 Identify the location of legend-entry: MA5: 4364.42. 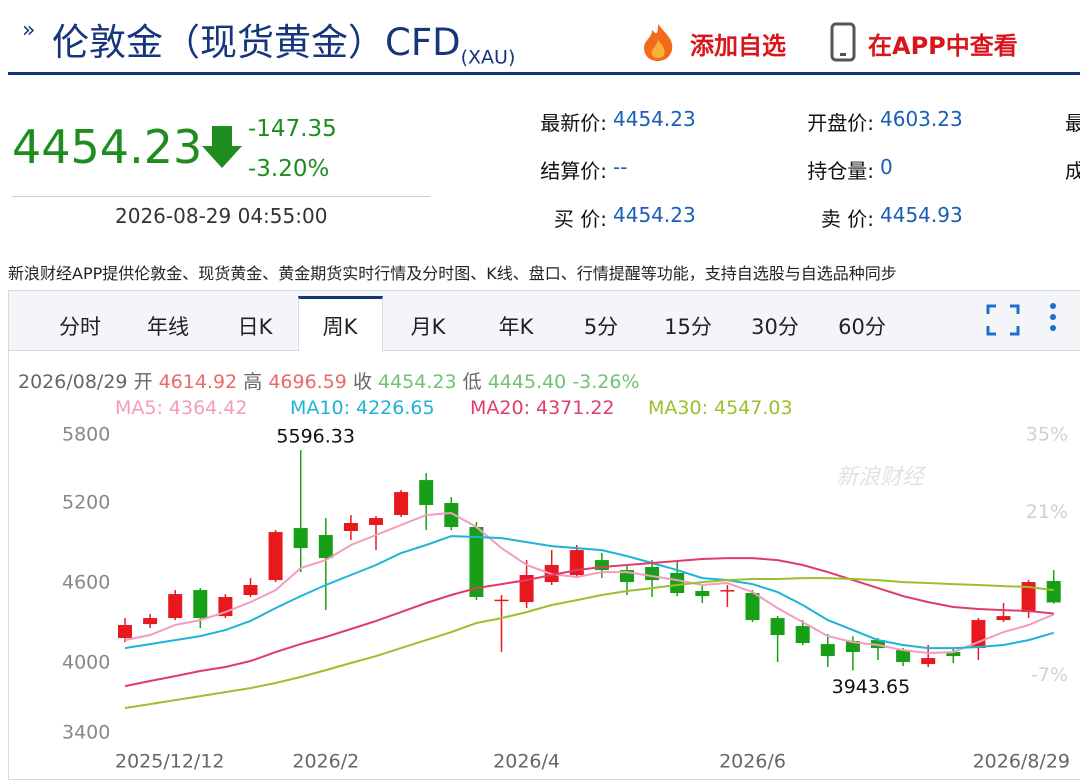
(181, 408).